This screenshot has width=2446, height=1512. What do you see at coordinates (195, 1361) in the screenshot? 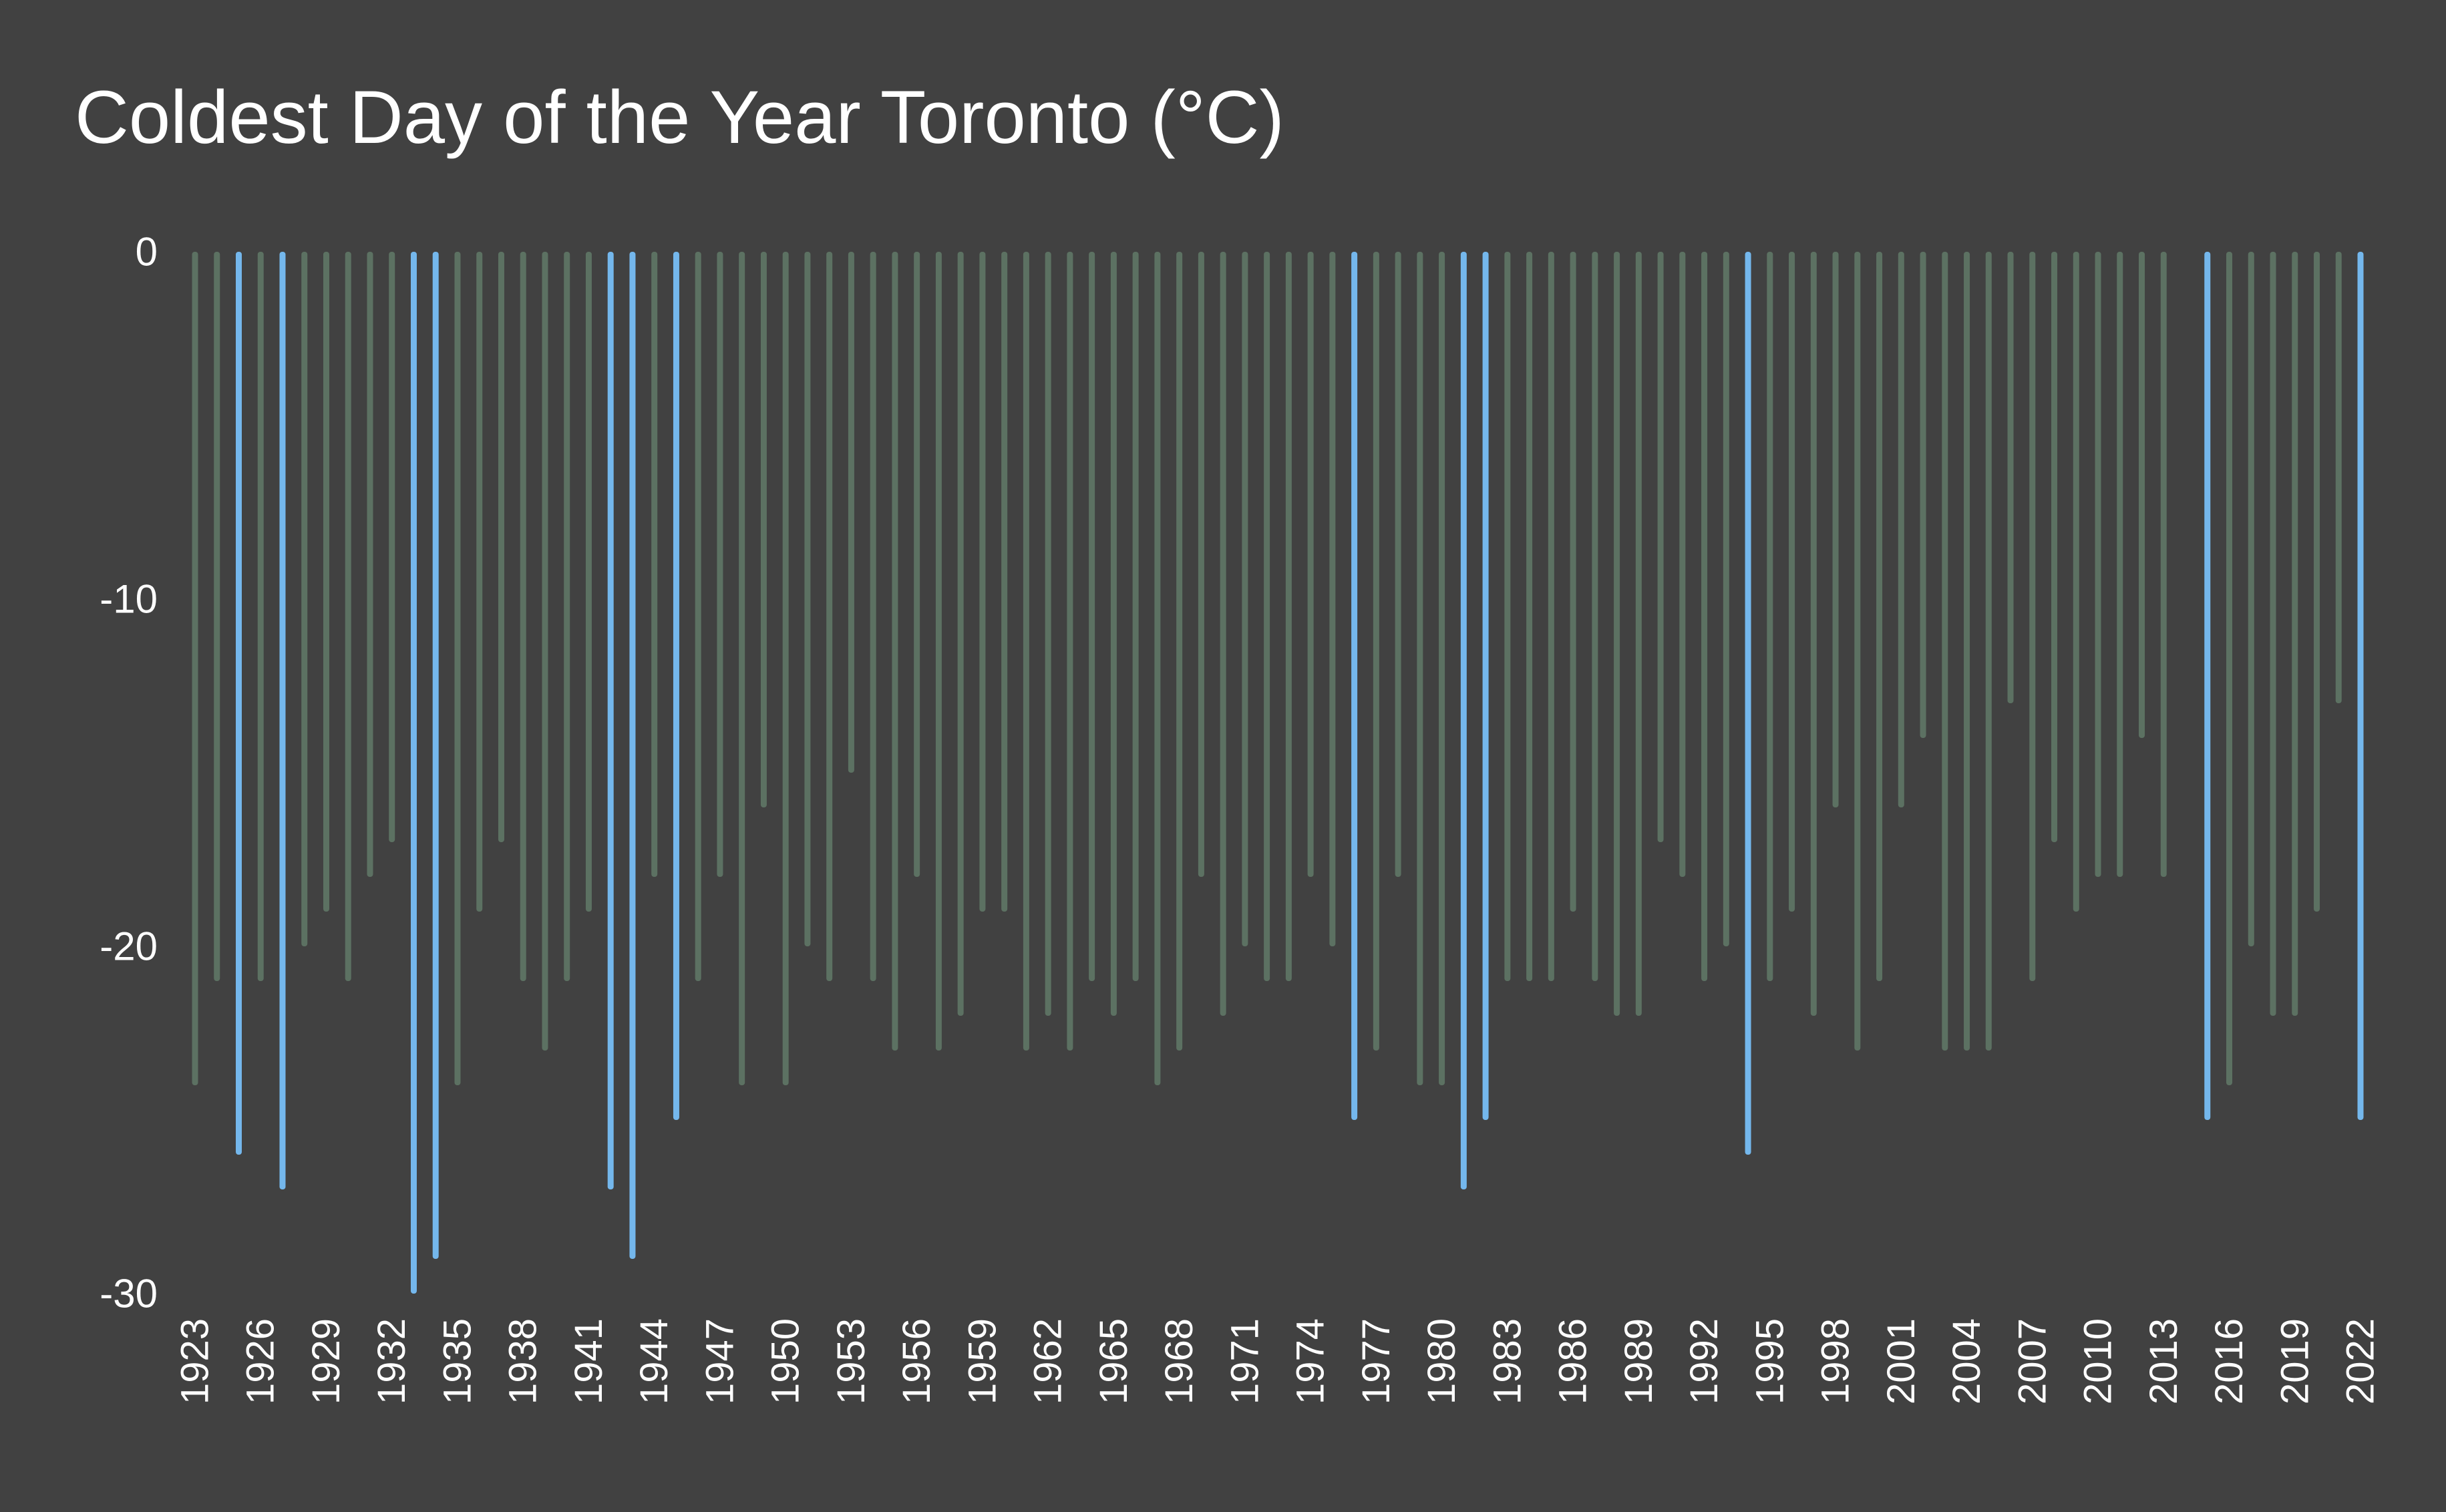
I see `x-tick-label: 1923` at bounding box center [195, 1361].